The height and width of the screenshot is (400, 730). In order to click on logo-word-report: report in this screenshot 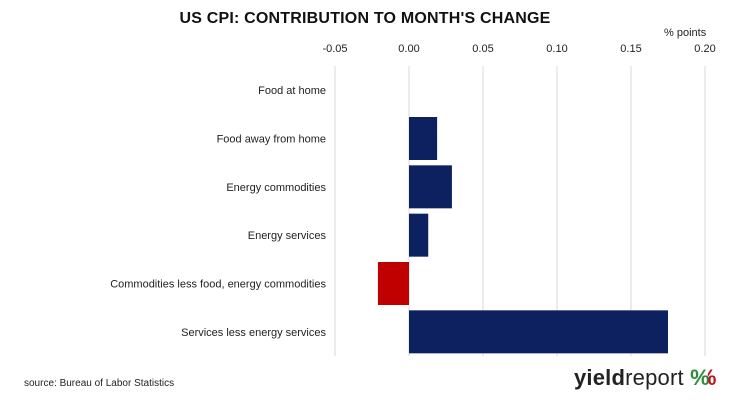, I will do `click(654, 377)`.